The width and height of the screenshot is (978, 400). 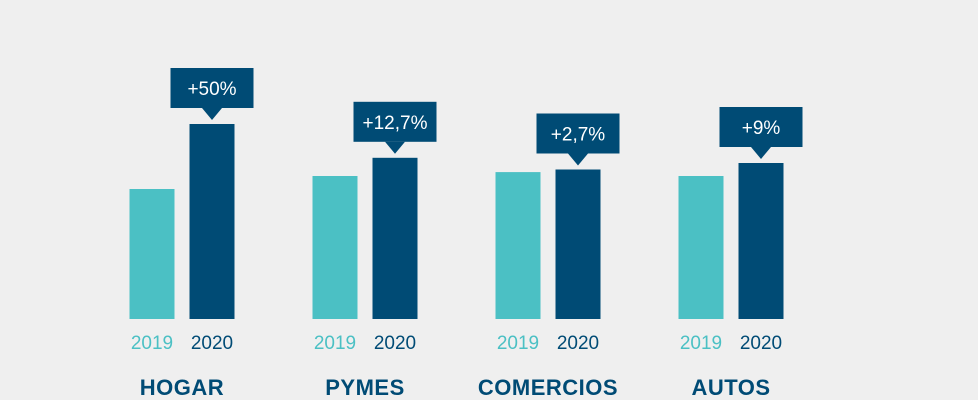 I want to click on bar-group-autos: 2019 2020 AUTOS +9%, so click(x=740, y=253).